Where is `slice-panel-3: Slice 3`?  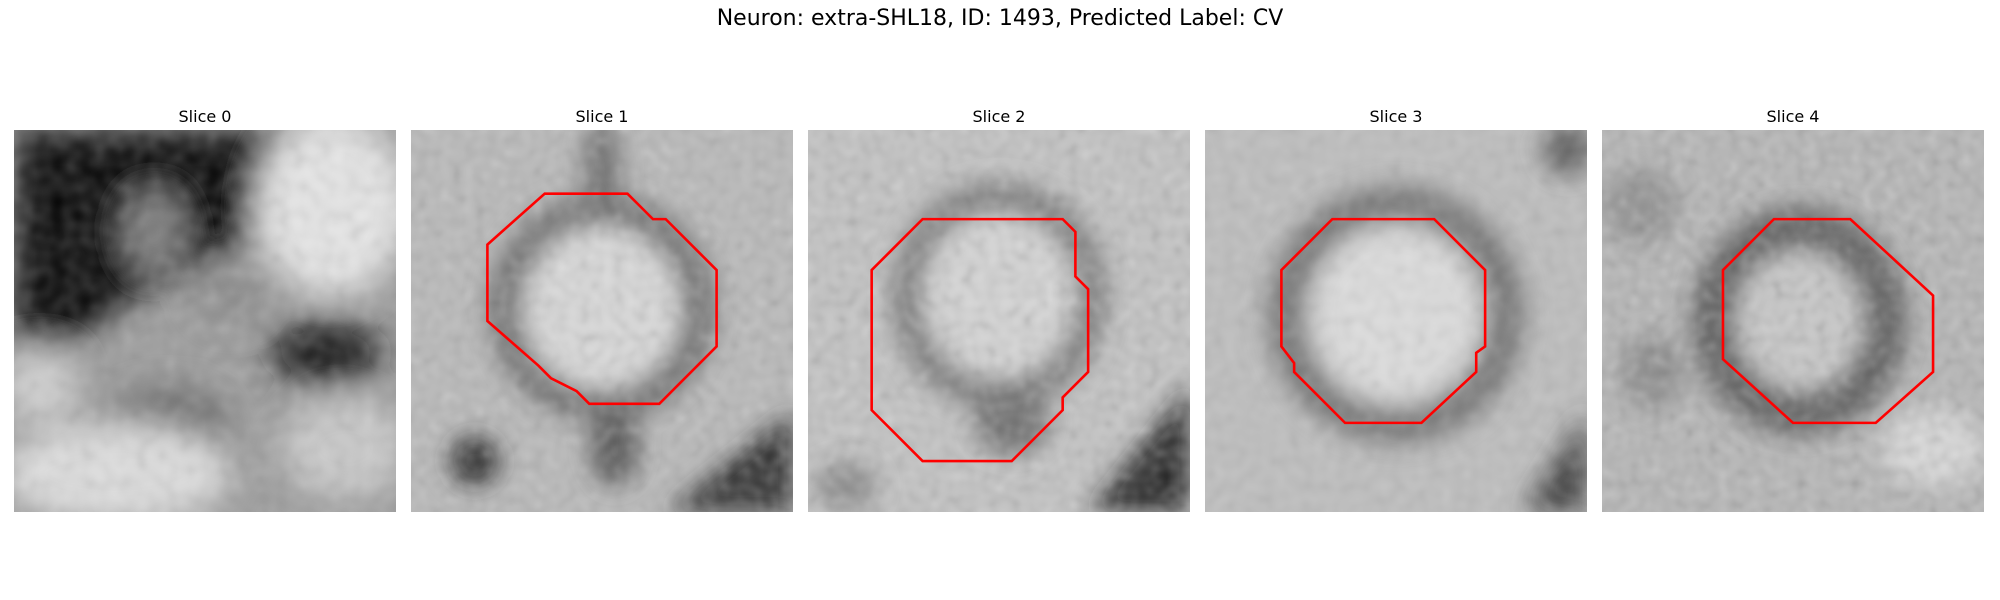 slice-panel-3: Slice 3 is located at coordinates (1396, 308).